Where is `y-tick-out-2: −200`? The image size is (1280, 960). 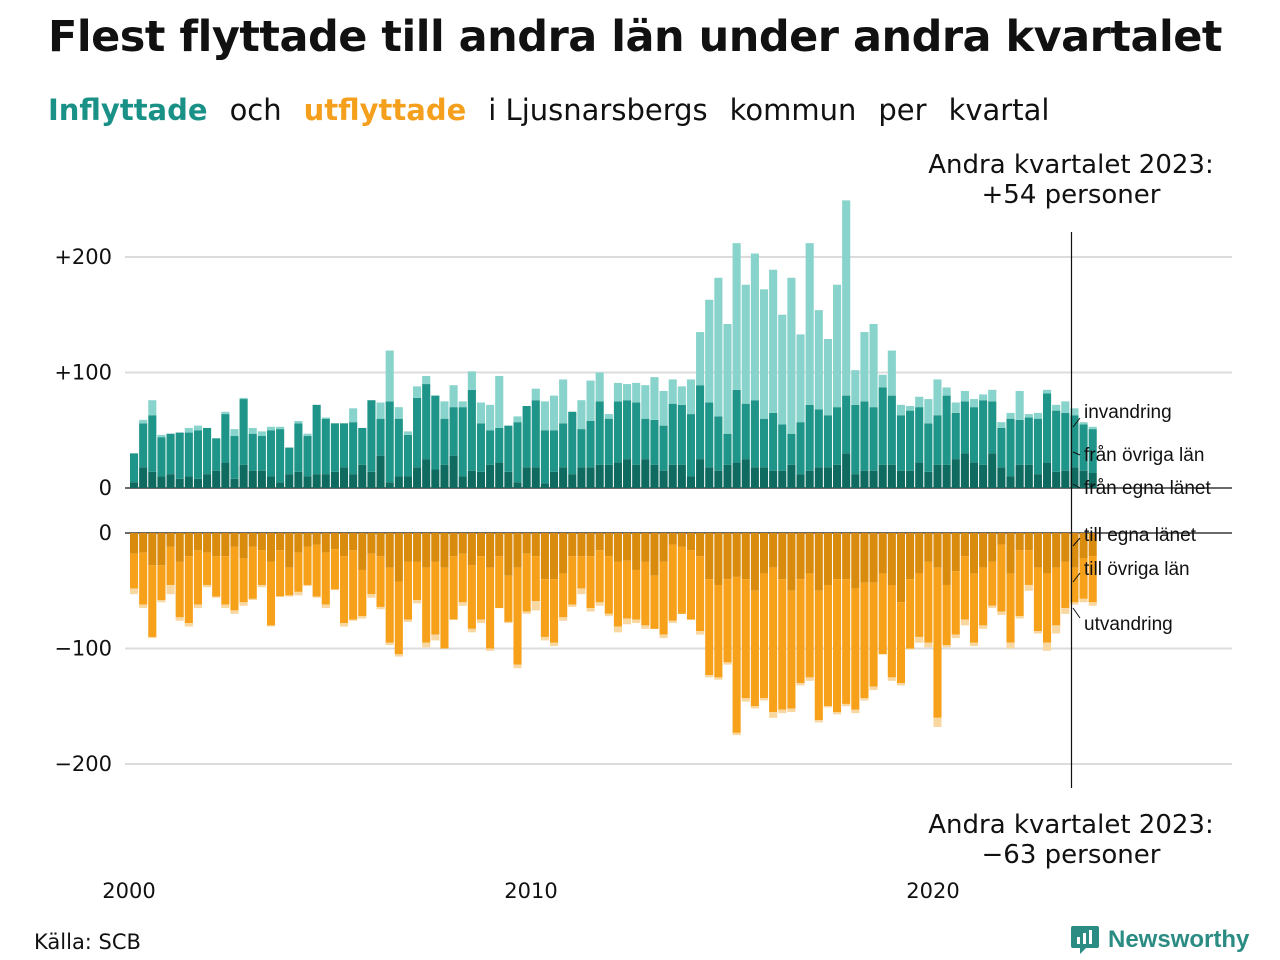 y-tick-out-2: −200 is located at coordinates (83, 764).